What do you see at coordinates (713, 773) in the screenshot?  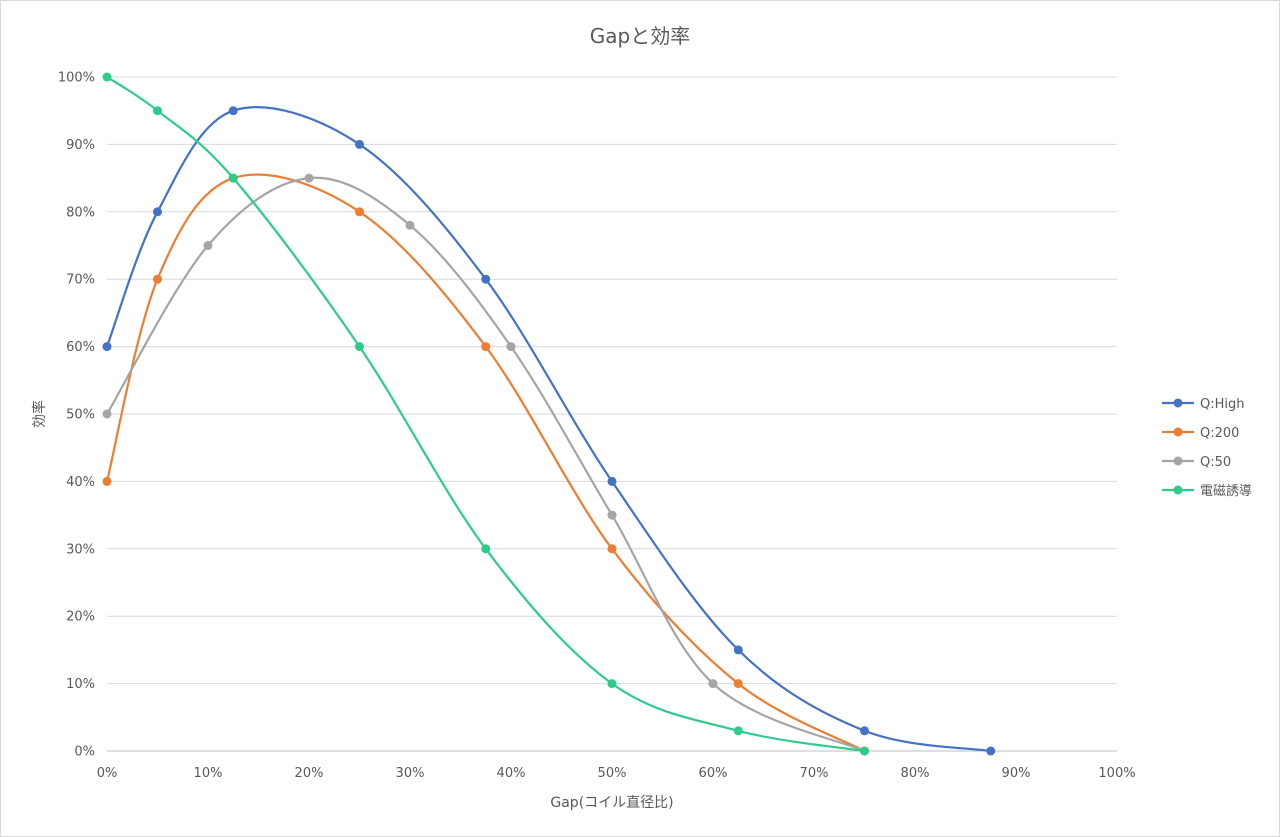 I see `x-tick-label: 60%` at bounding box center [713, 773].